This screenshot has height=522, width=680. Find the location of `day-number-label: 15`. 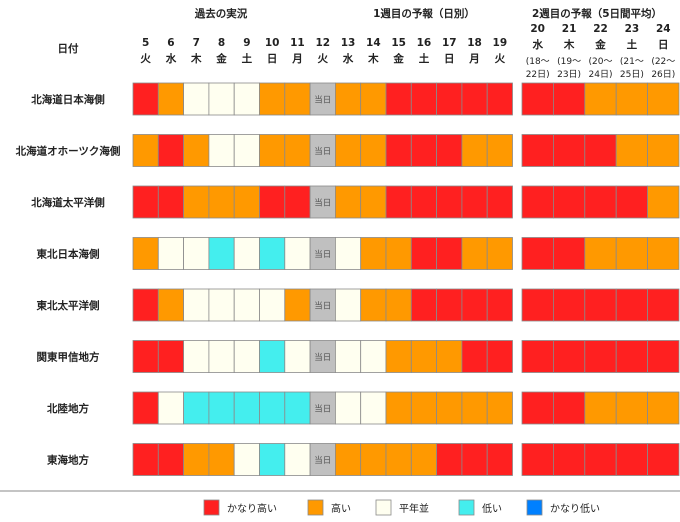

day-number-label: 15 is located at coordinates (398, 43).